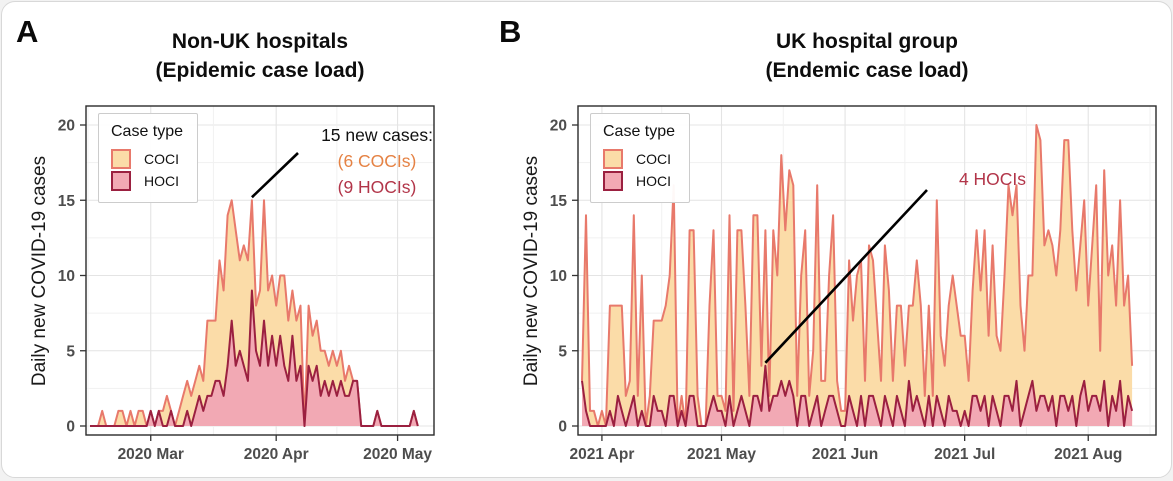 The image size is (1173, 481). Describe the element at coordinates (260, 70) in the screenshot. I see `panel-a-title-line2: (Epidemic case load)` at that location.